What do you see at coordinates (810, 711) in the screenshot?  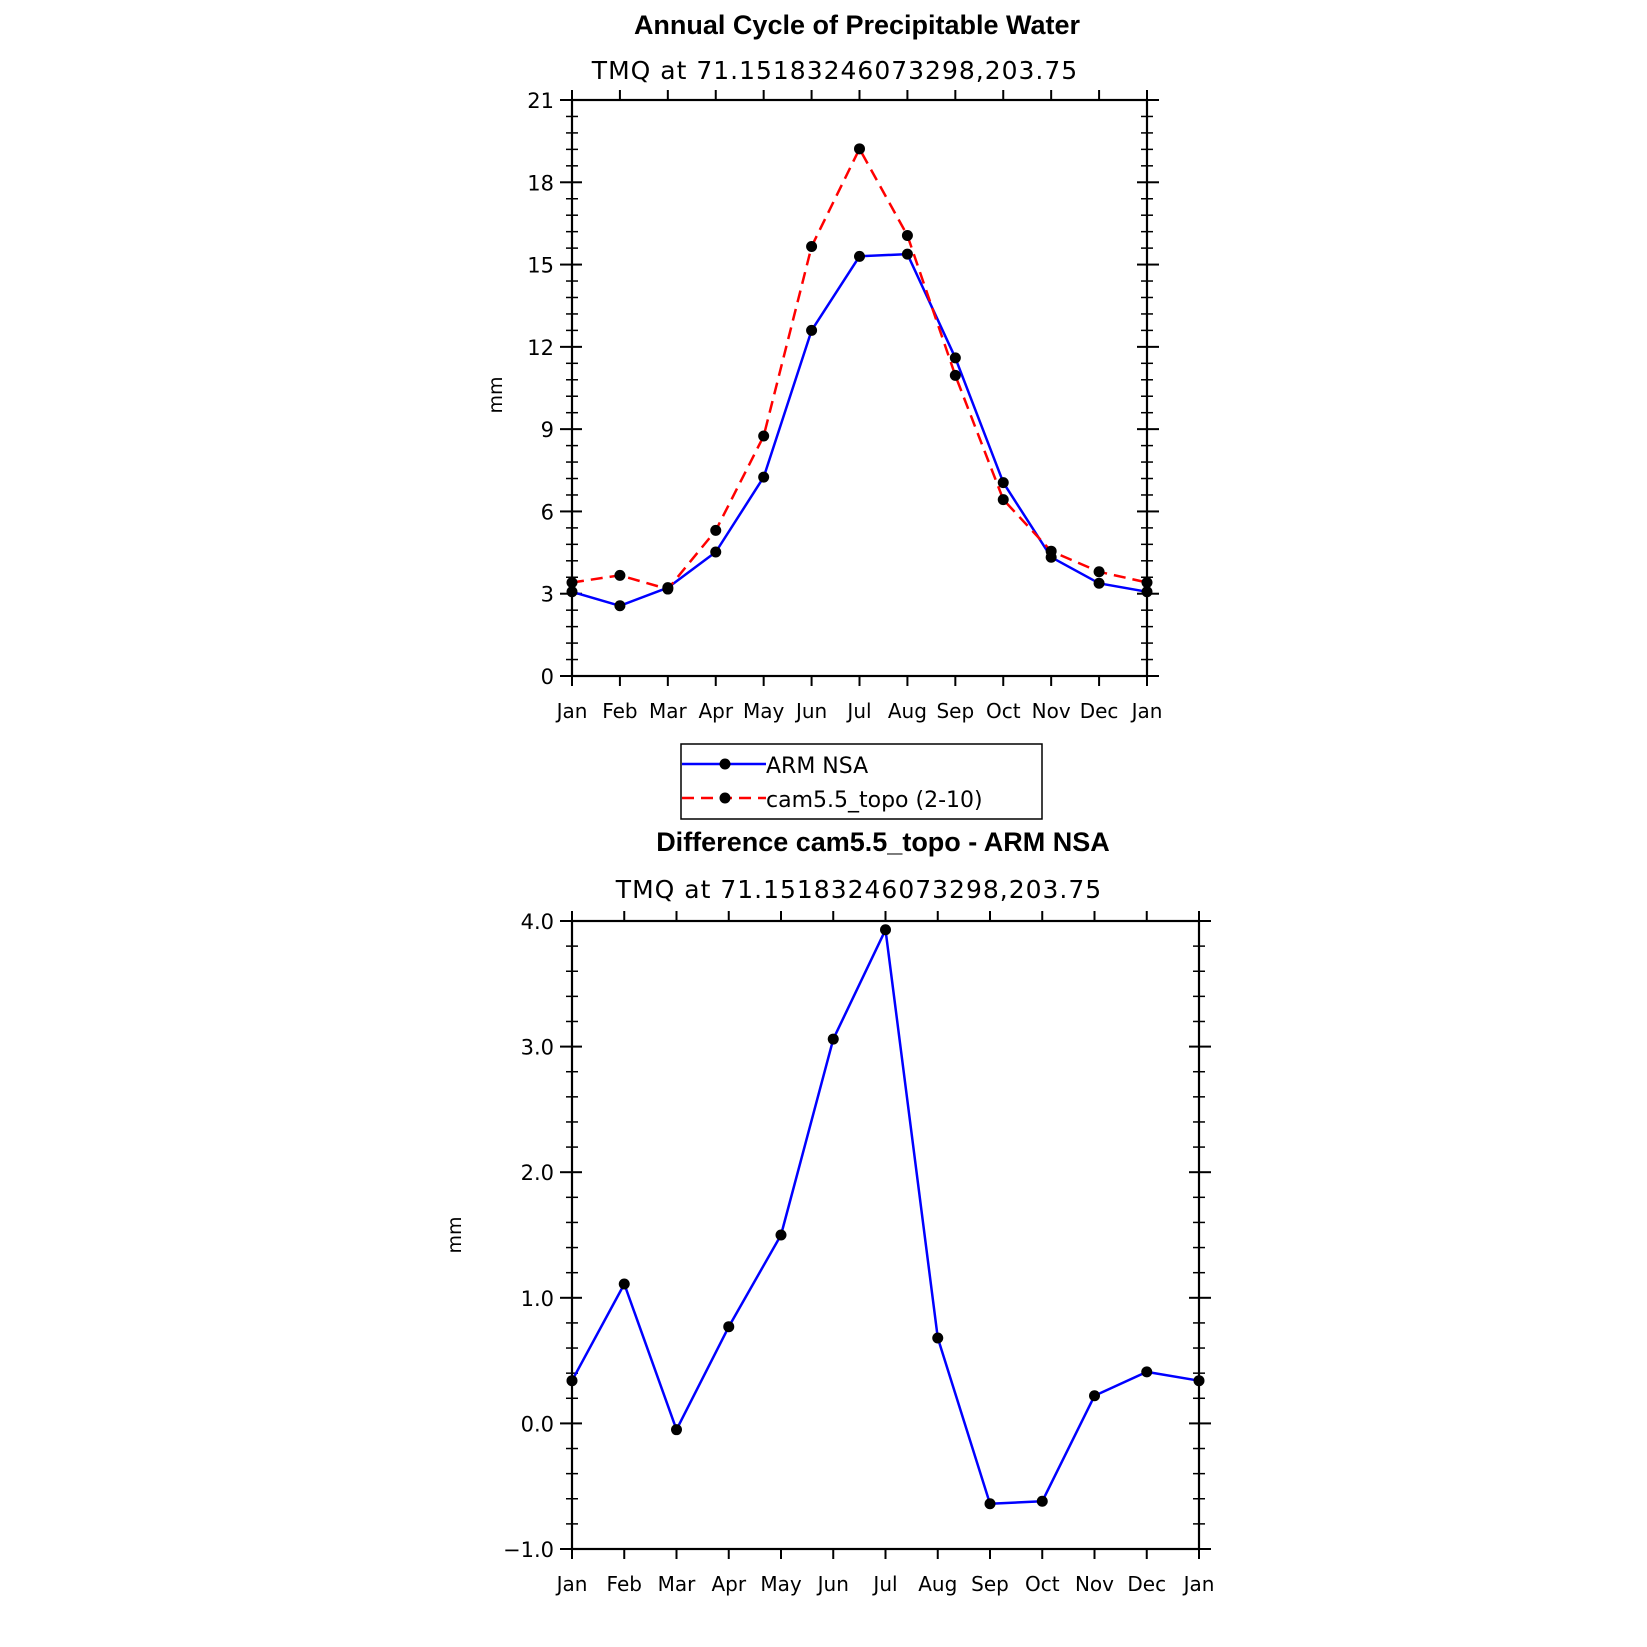 I see `x-tick-label: Jun` at bounding box center [810, 711].